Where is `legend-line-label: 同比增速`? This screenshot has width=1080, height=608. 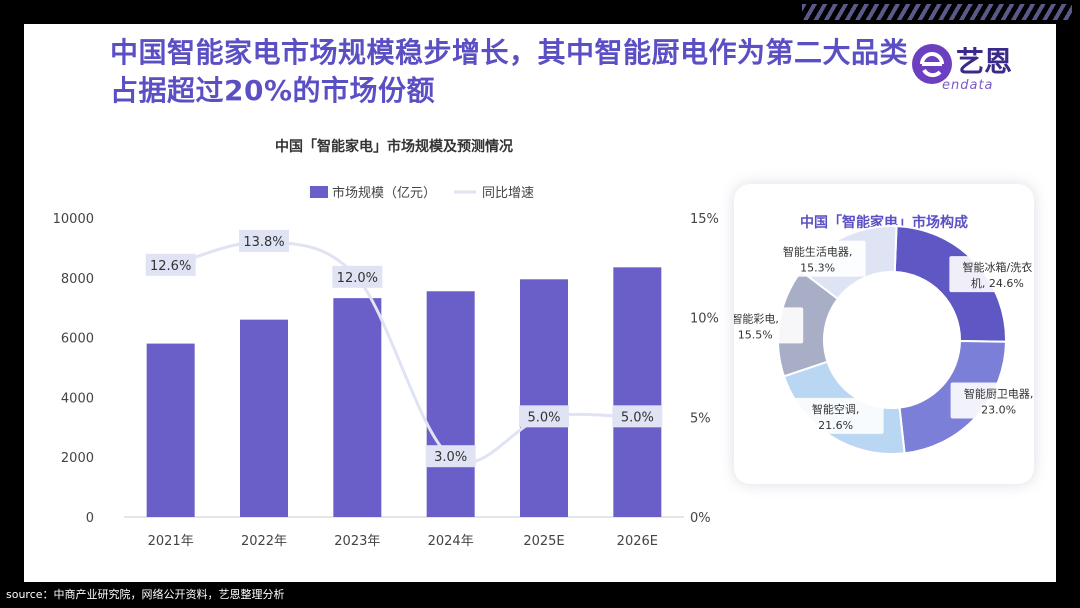 legend-line-label: 同比增速 is located at coordinates (508, 193).